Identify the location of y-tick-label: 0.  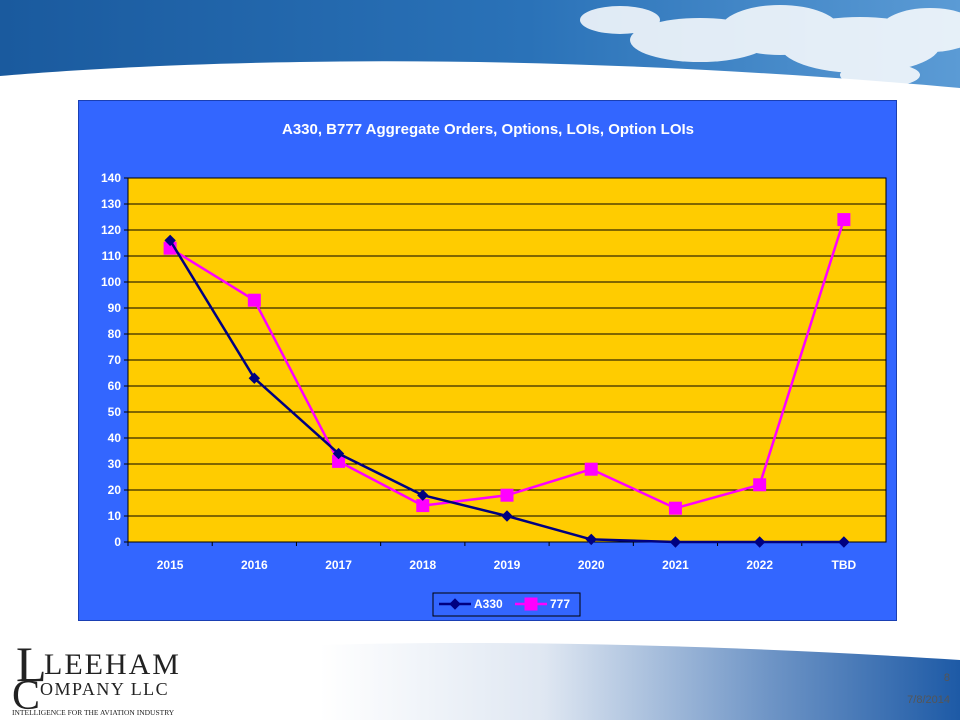
(117, 542).